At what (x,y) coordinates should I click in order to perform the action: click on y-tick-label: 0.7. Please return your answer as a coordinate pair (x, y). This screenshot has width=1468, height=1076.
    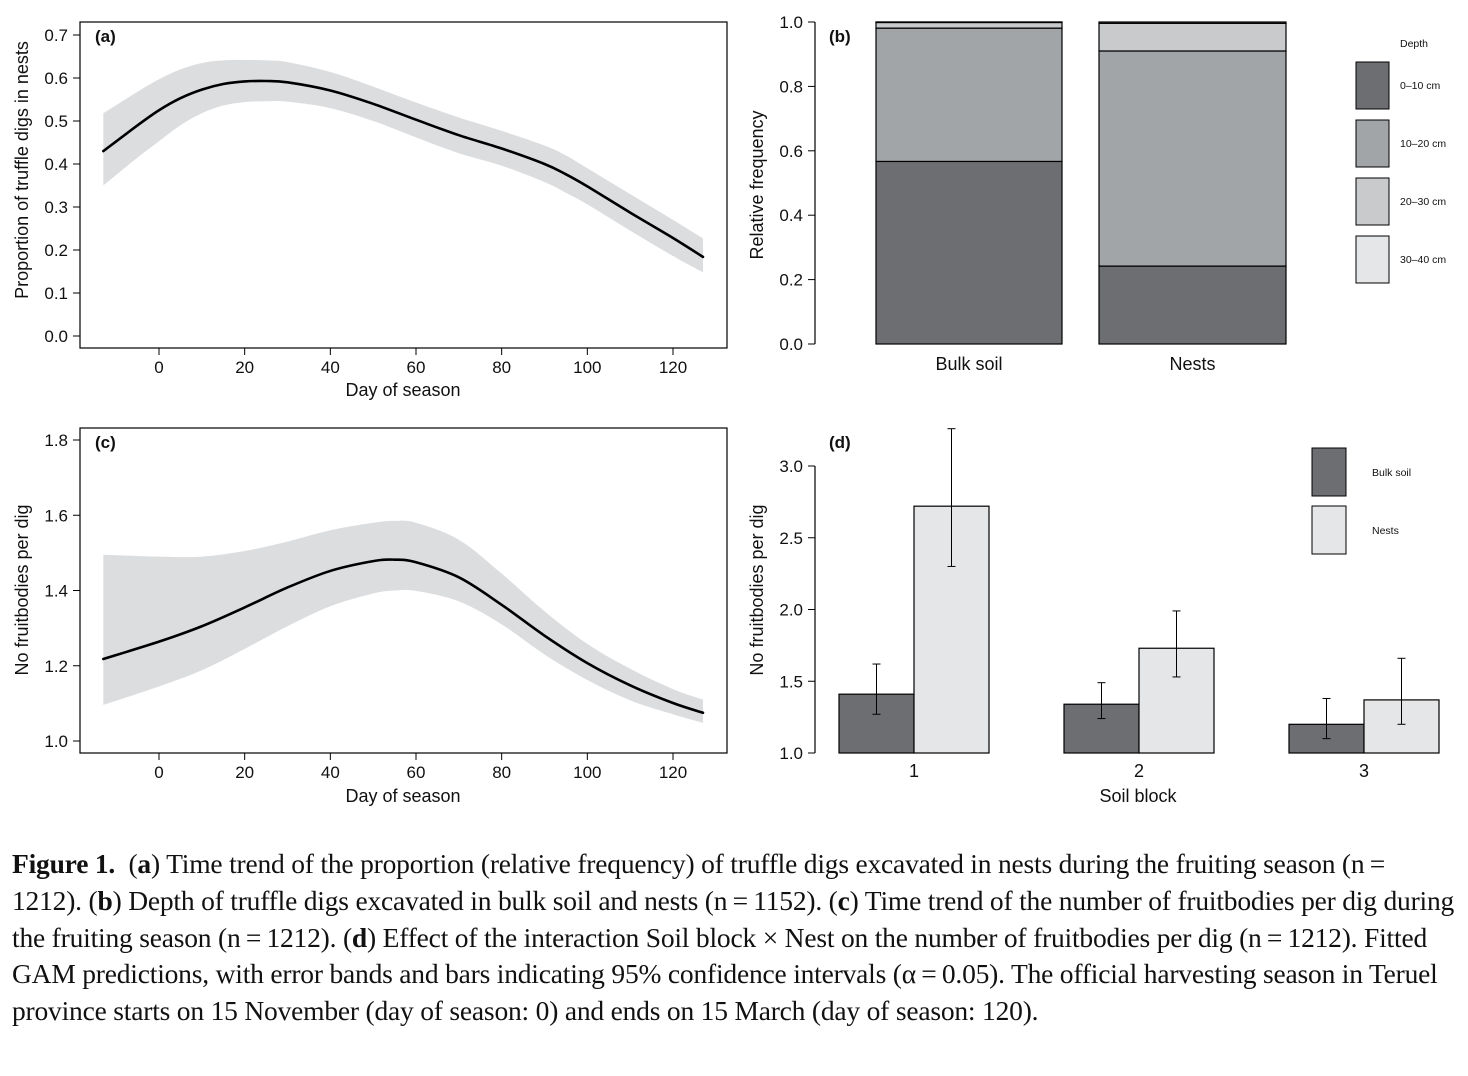
    Looking at the image, I should click on (56, 35).